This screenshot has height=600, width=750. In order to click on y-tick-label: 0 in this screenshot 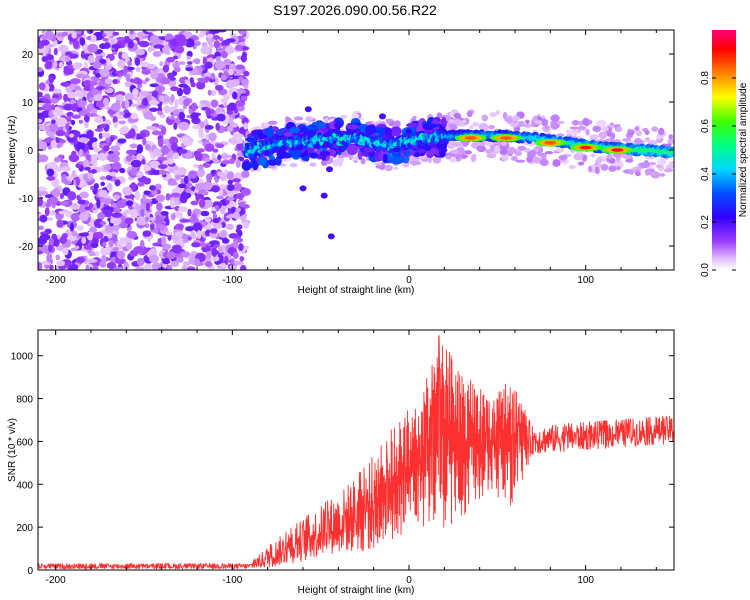, I will do `click(30, 571)`.